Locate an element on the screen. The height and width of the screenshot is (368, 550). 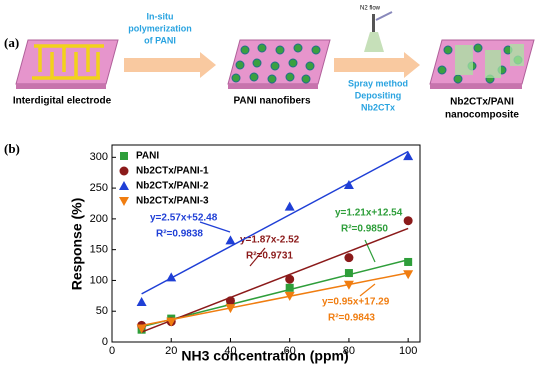
y-tick-label: 300 is located at coordinates (99, 157).